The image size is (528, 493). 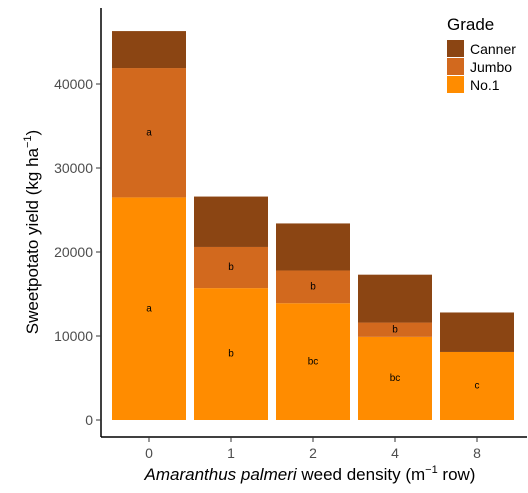 I want to click on significance-label-jumbo-2: b, so click(x=313, y=287).